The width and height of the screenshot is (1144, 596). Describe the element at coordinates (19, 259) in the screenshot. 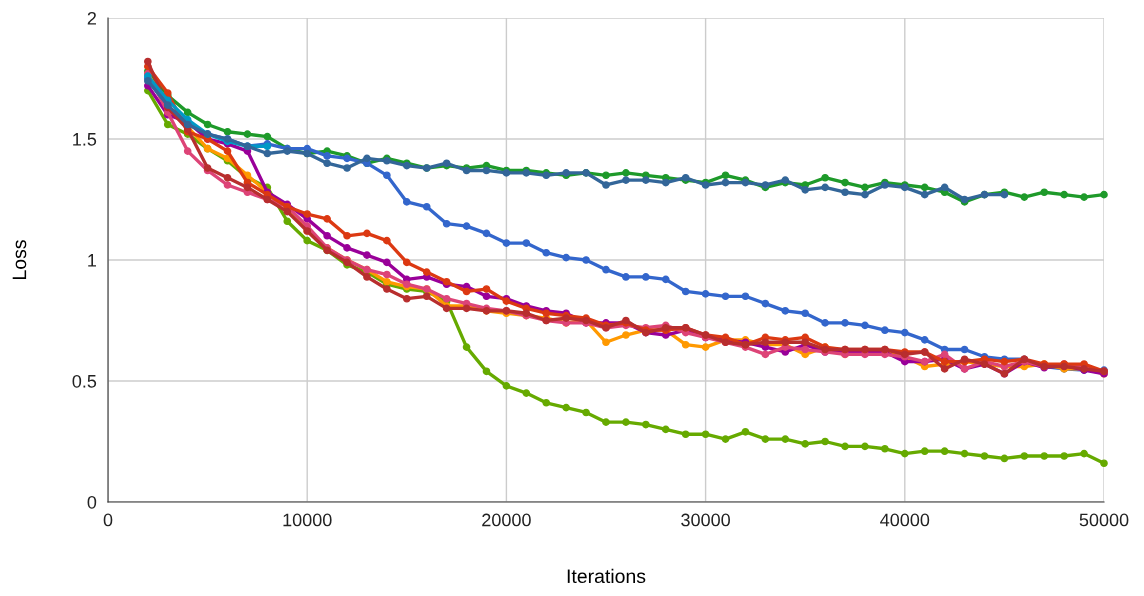

I see `y-axis-title: Loss` at that location.